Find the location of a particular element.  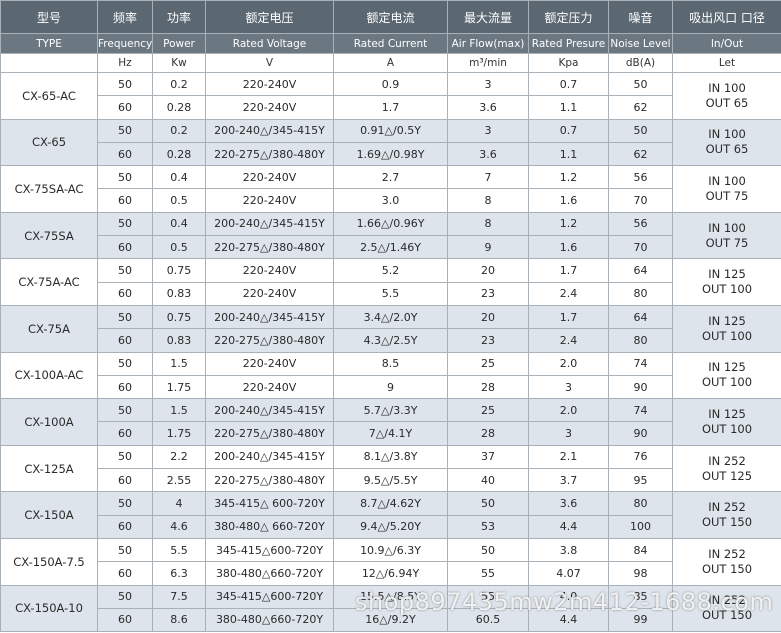

units-cell: m³/min is located at coordinates (488, 63).